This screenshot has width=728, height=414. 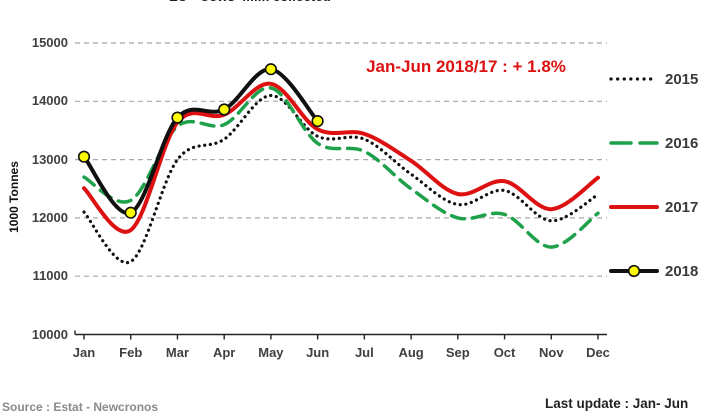 I want to click on y-tick-label-13000: 13000, so click(x=49, y=159).